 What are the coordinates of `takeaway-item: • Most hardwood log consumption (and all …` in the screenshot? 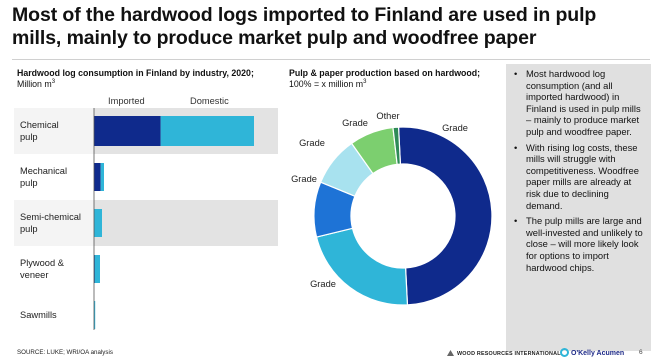 It's located at (579, 103).